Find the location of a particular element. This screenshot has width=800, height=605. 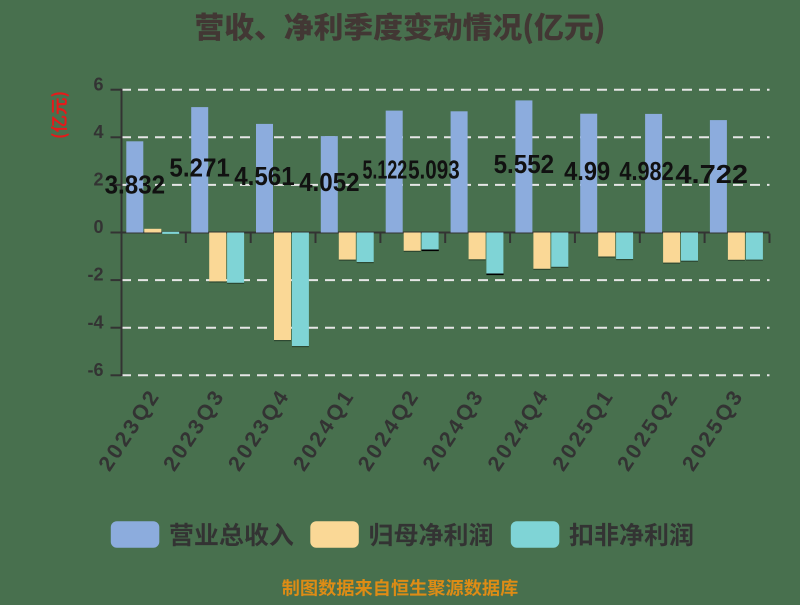

svg-text: 4.99 is located at coordinates (587, 171).